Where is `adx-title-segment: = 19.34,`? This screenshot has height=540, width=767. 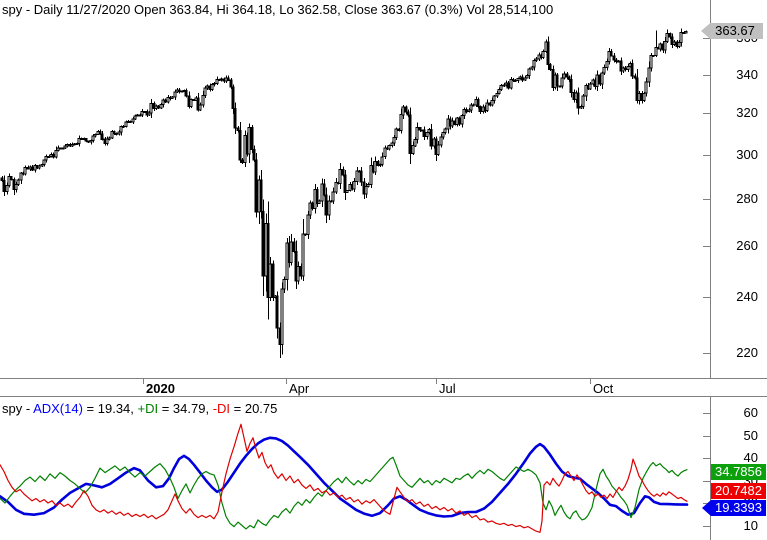
adx-title-segment: = 19.34, is located at coordinates (110, 408).